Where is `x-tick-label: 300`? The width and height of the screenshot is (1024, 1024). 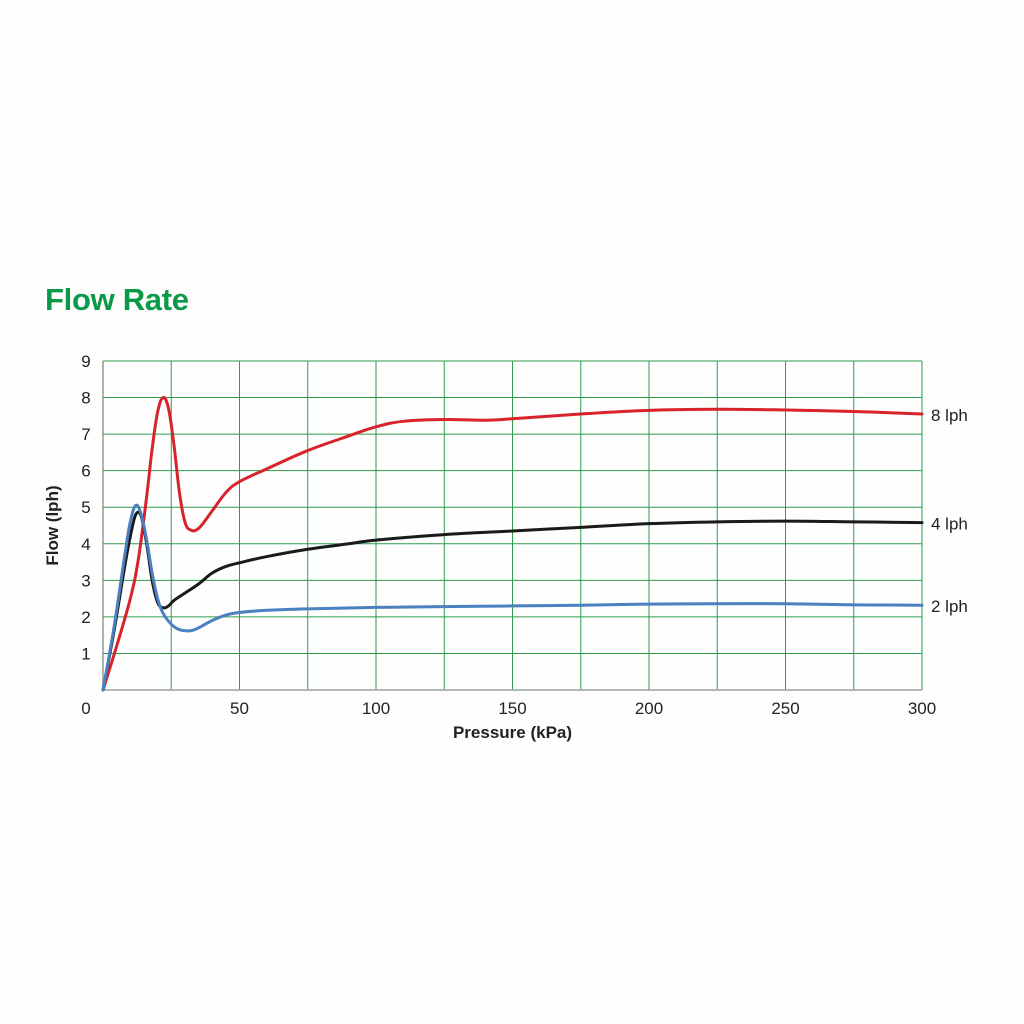 x-tick-label: 300 is located at coordinates (922, 708).